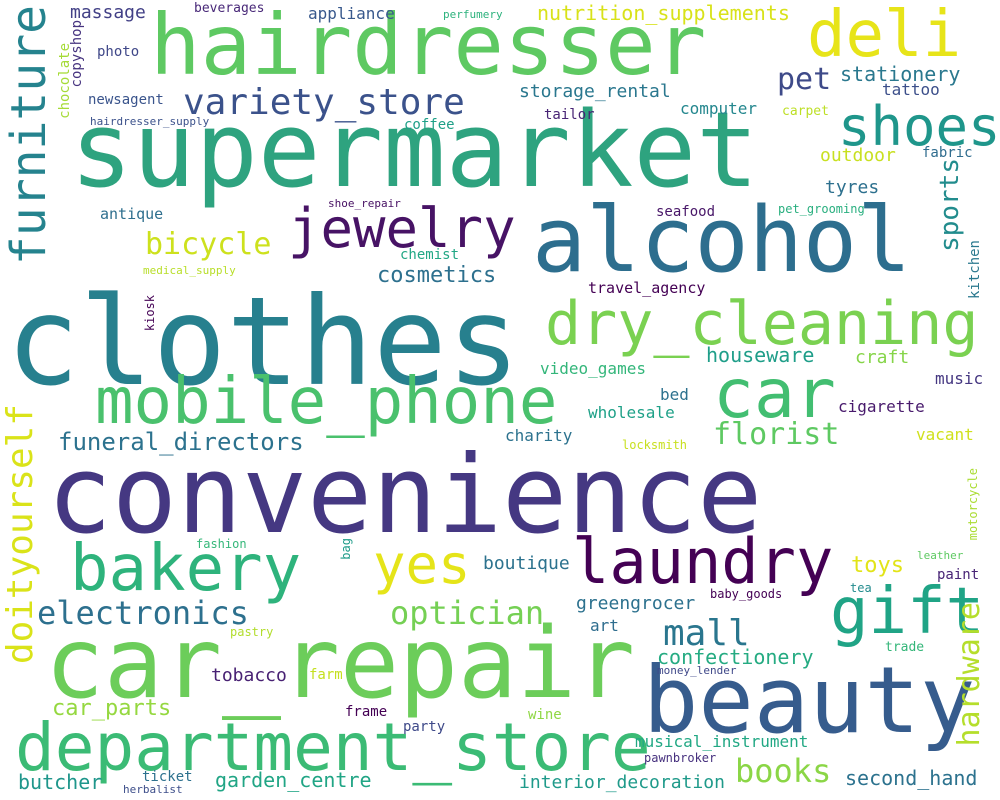  What do you see at coordinates (945, 434) in the screenshot?
I see `word-vacant: vacant` at bounding box center [945, 434].